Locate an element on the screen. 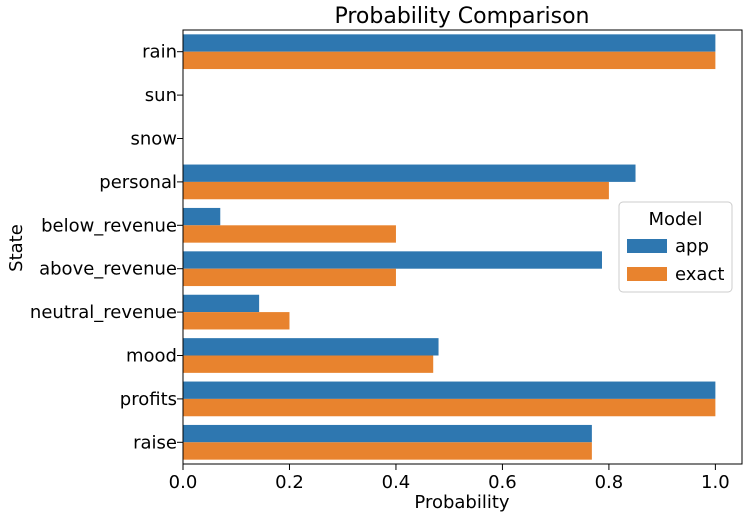  bar-exact-below_revenue is located at coordinates (289, 234).